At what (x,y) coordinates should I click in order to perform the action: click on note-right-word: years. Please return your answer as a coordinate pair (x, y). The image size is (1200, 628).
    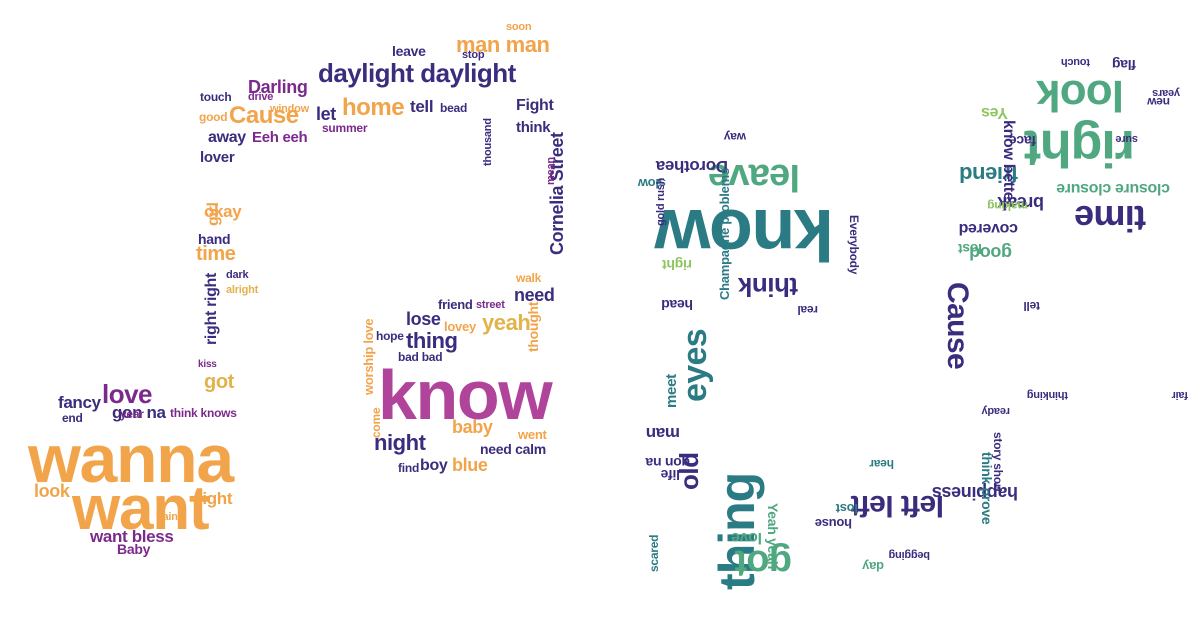
    Looking at the image, I should click on (1166, 93).